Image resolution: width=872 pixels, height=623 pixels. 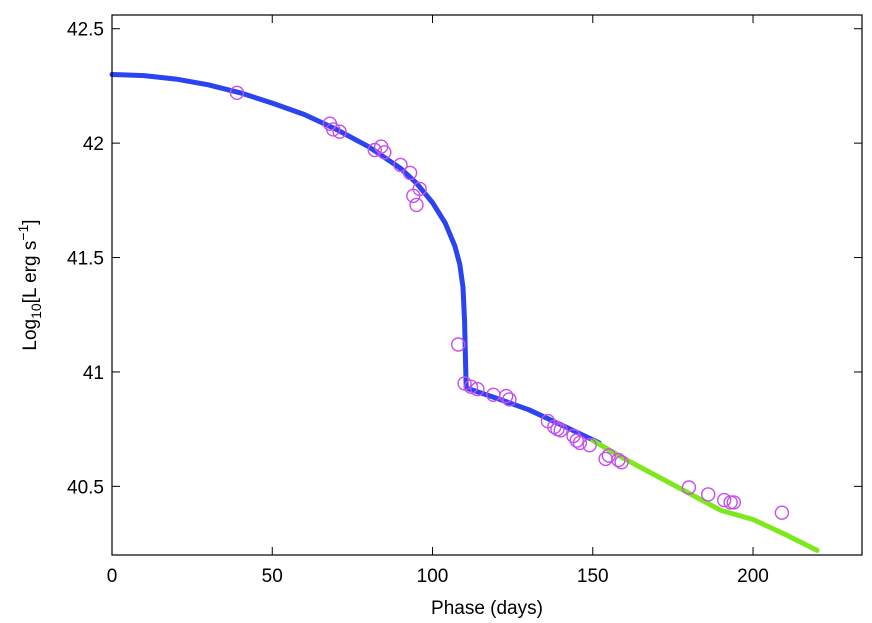 What do you see at coordinates (30, 221) in the screenshot?
I see `y-axis-title-suffix: ]` at bounding box center [30, 221].